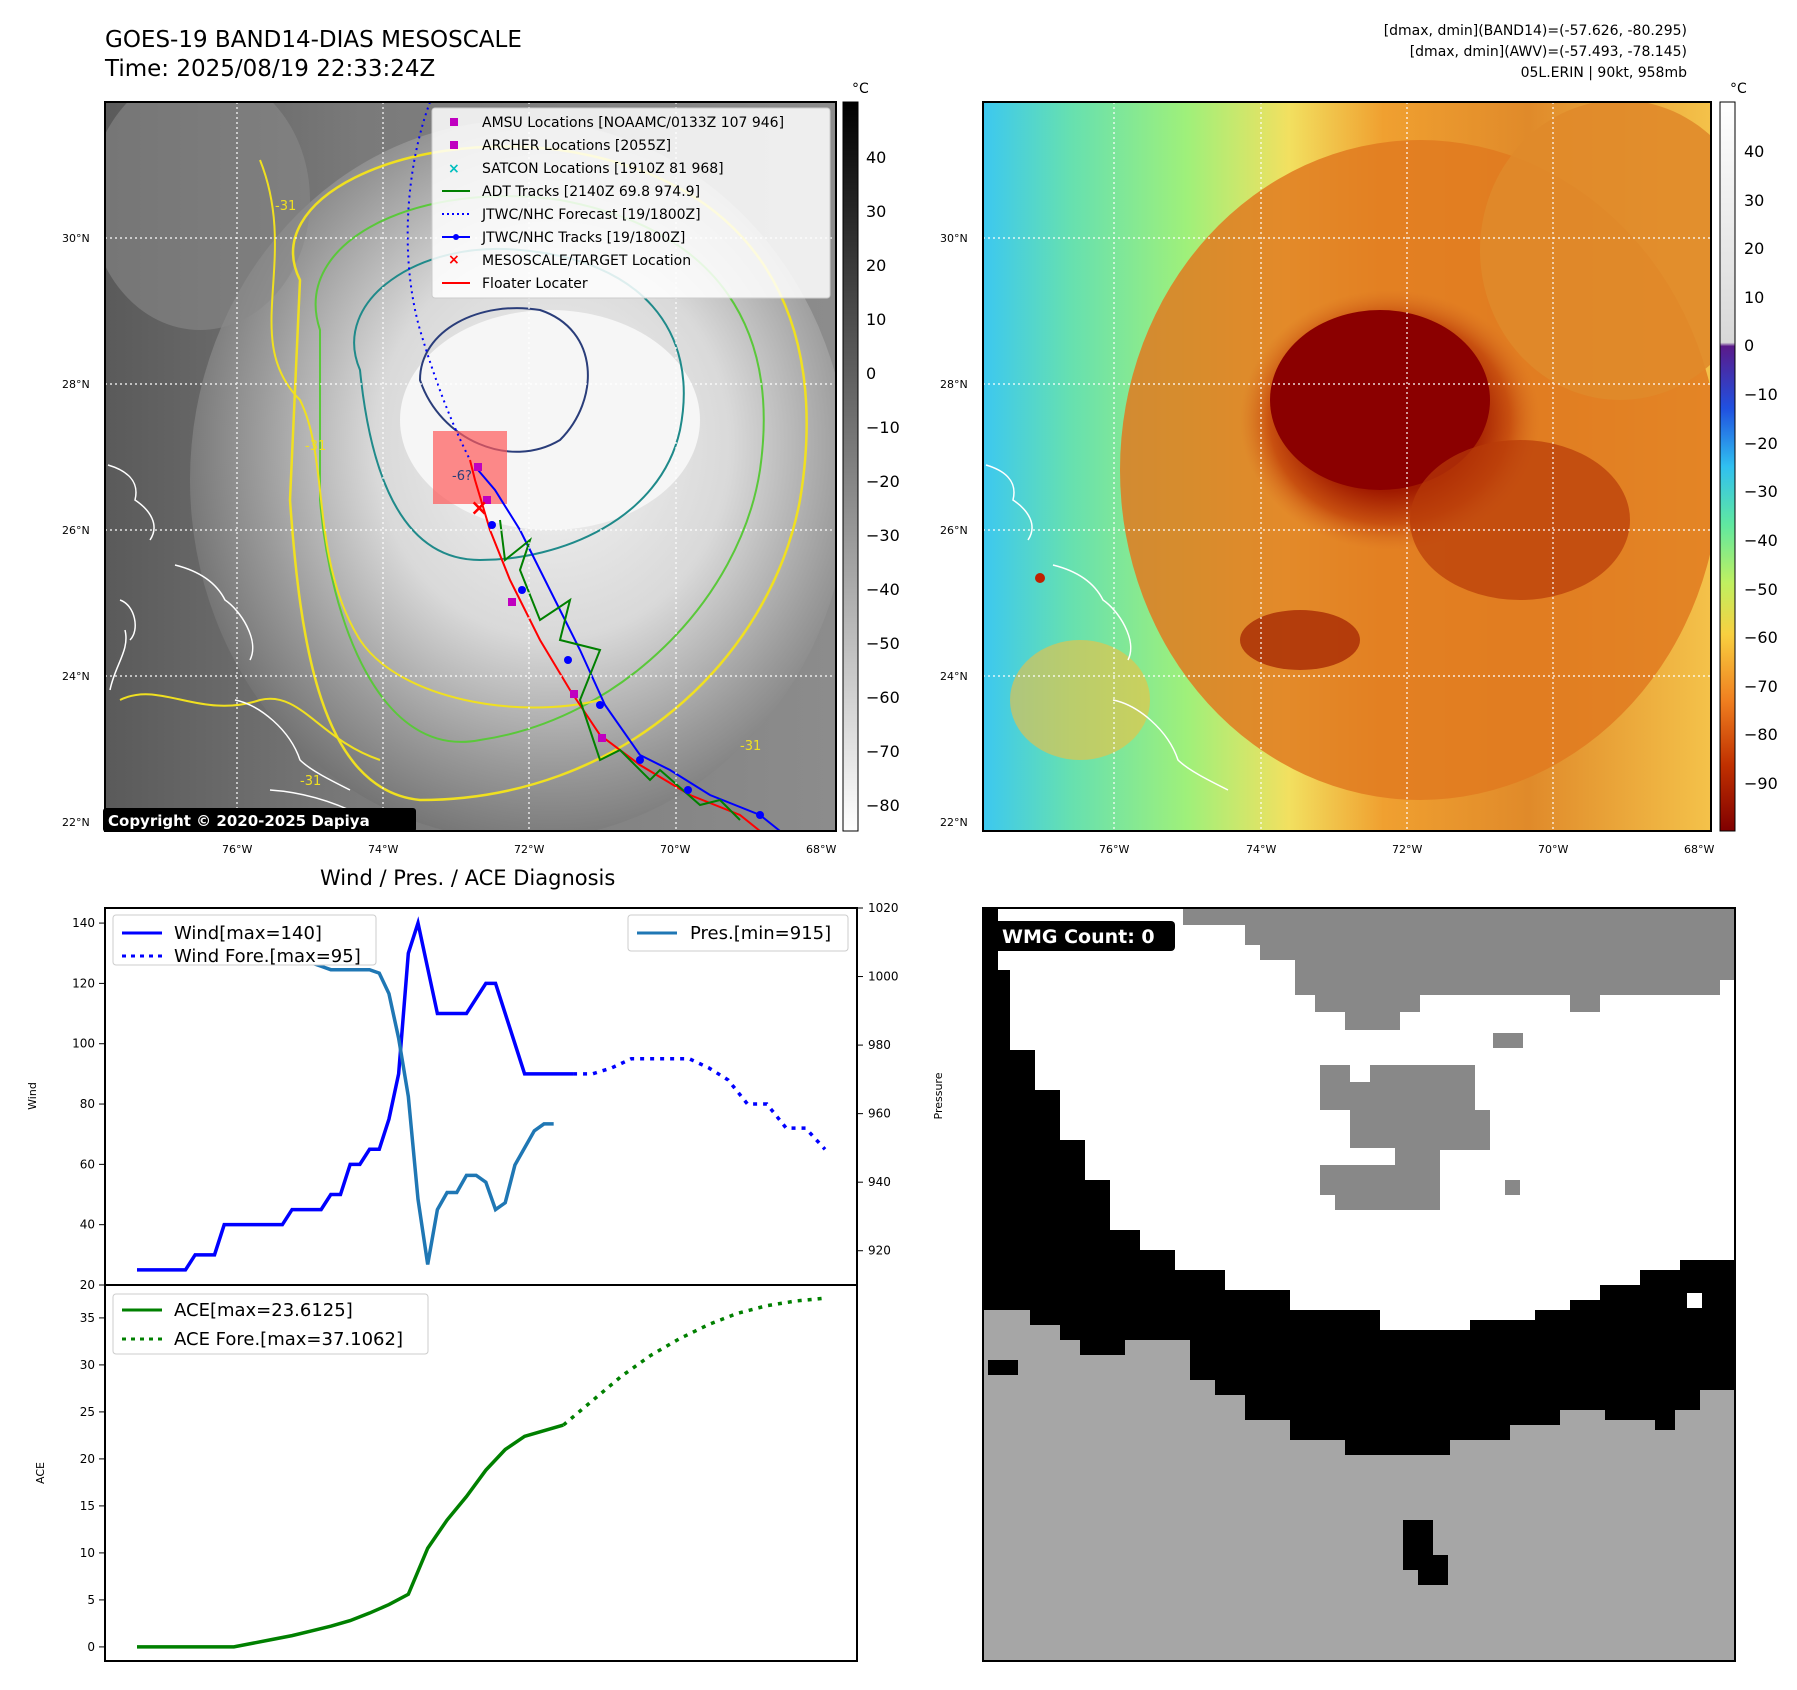 The width and height of the screenshot is (1797, 1690). Describe the element at coordinates (76, 530) in the screenshot. I see `ir-lat-labels: 30°N 28°N 26°N 24°N 22°N` at that location.